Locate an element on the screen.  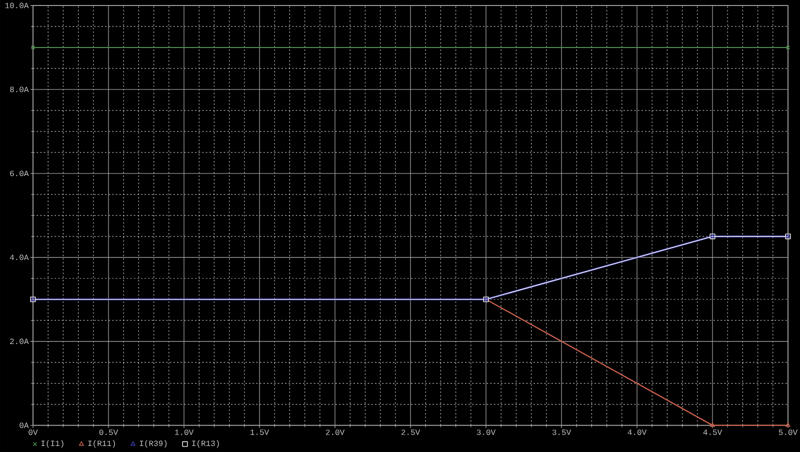
x-tick-label: 3.0V is located at coordinates (486, 433).